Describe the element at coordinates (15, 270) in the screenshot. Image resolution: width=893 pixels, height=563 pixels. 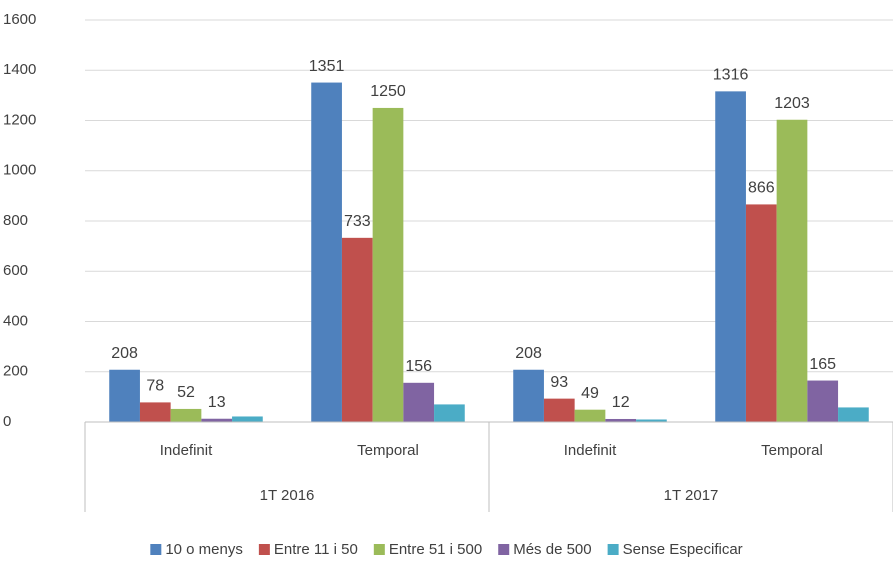
I see `y-tick-label: 600` at that location.